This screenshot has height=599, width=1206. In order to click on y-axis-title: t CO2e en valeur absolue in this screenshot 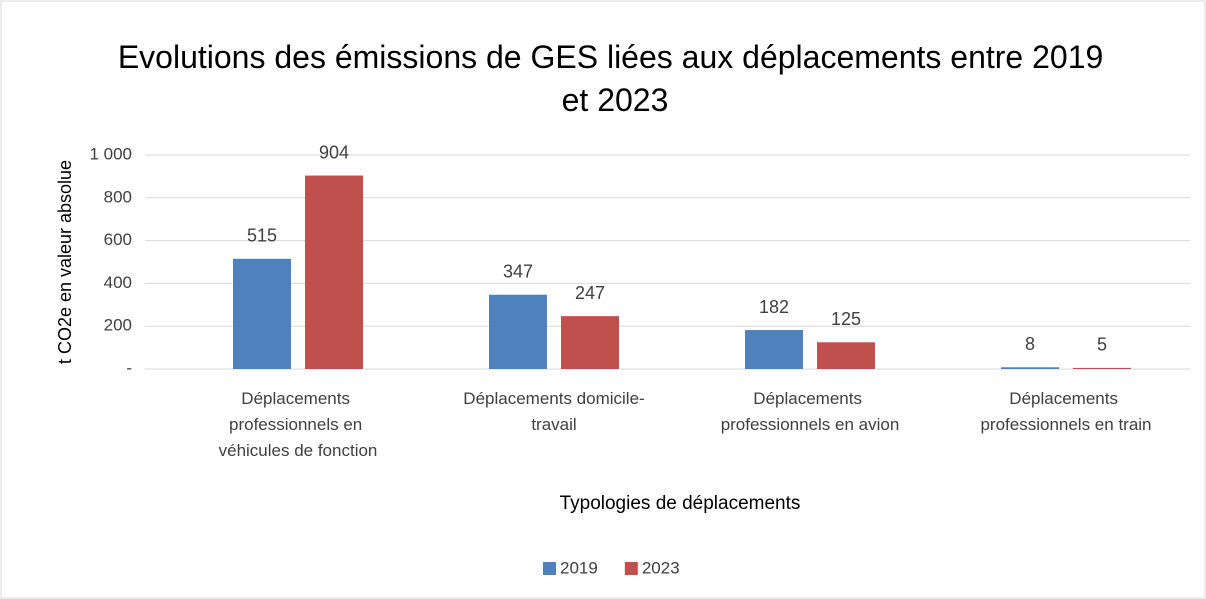, I will do `click(65, 262)`.